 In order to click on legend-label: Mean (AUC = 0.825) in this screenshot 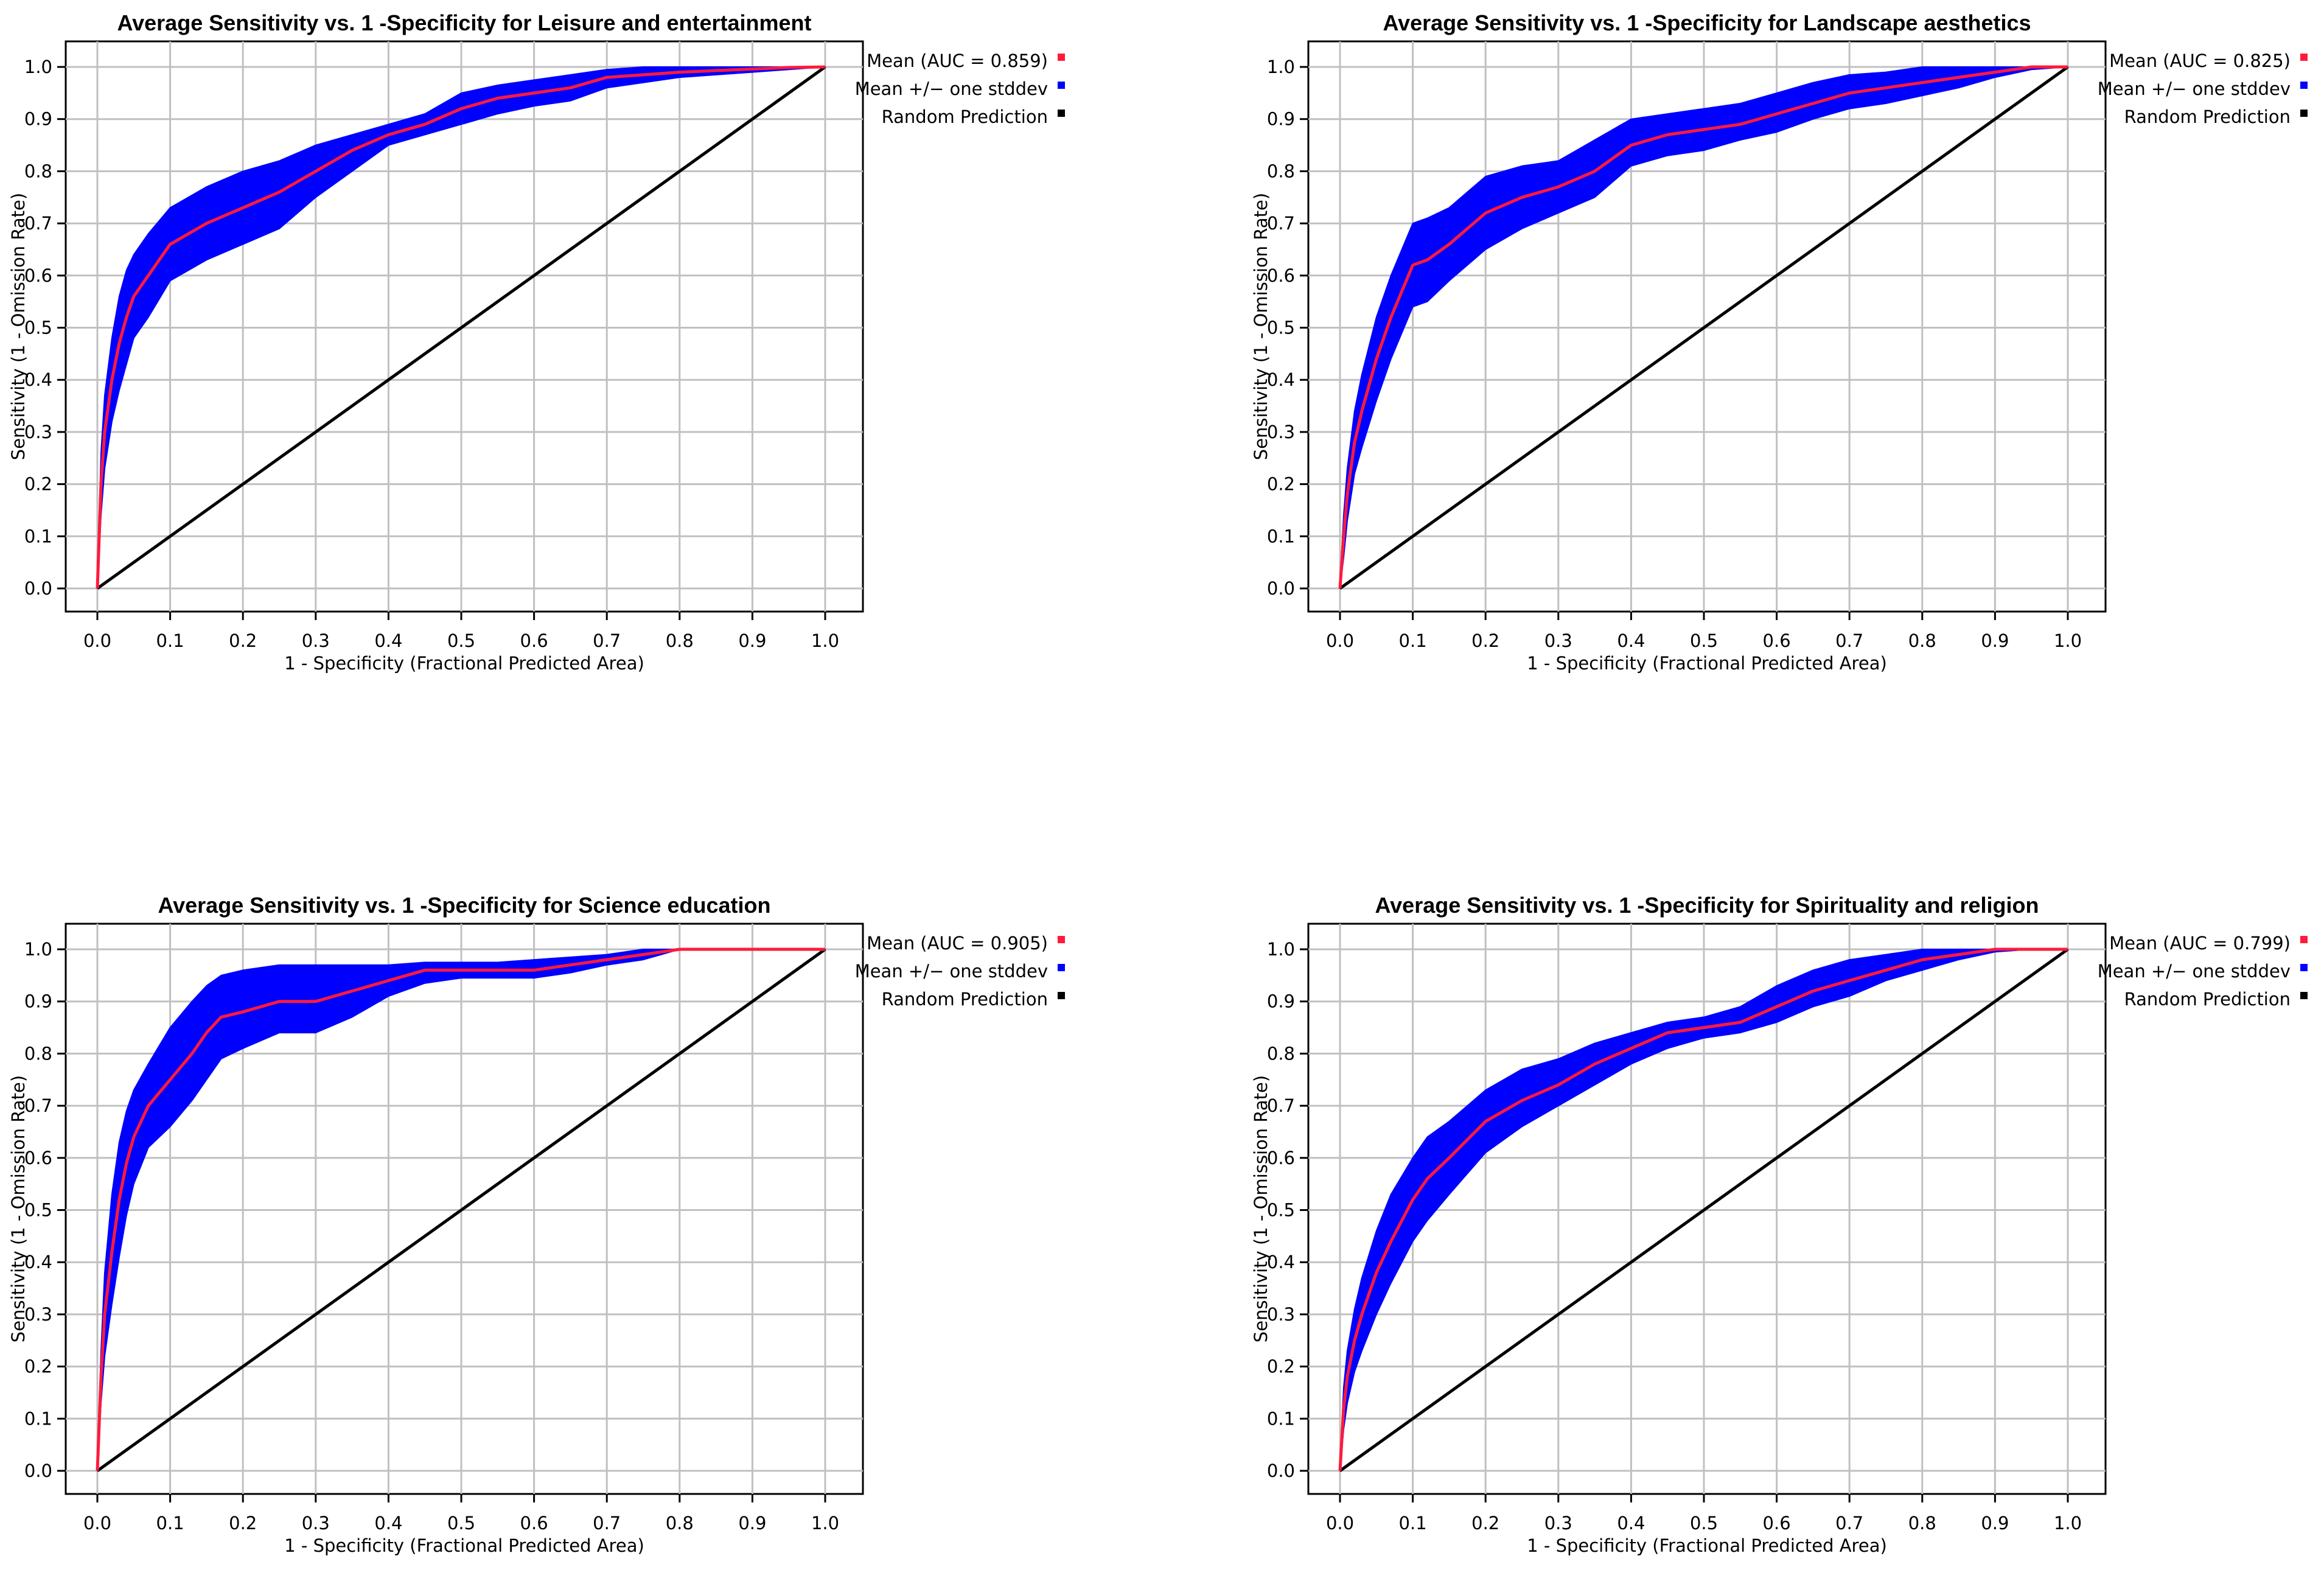, I will do `click(2200, 61)`.